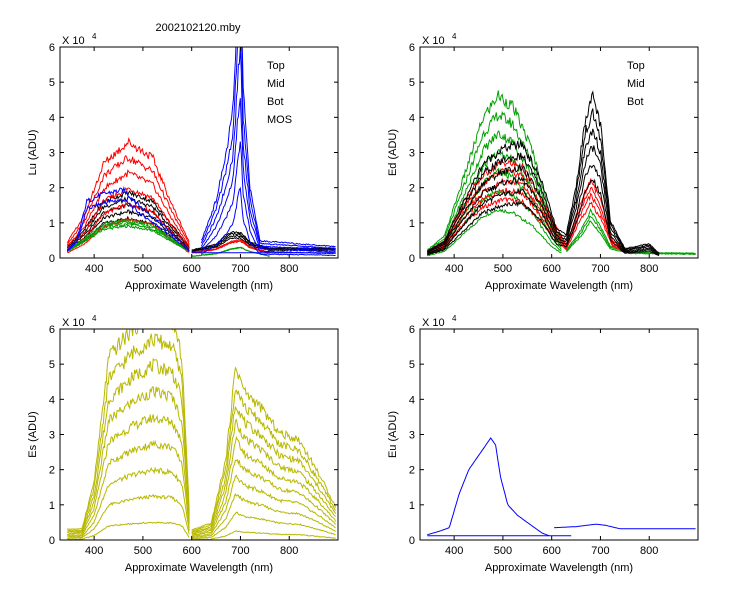 The width and height of the screenshot is (750, 600). Describe the element at coordinates (393, 434) in the screenshot. I see `y-axis-label: Eu (ADU)` at that location.